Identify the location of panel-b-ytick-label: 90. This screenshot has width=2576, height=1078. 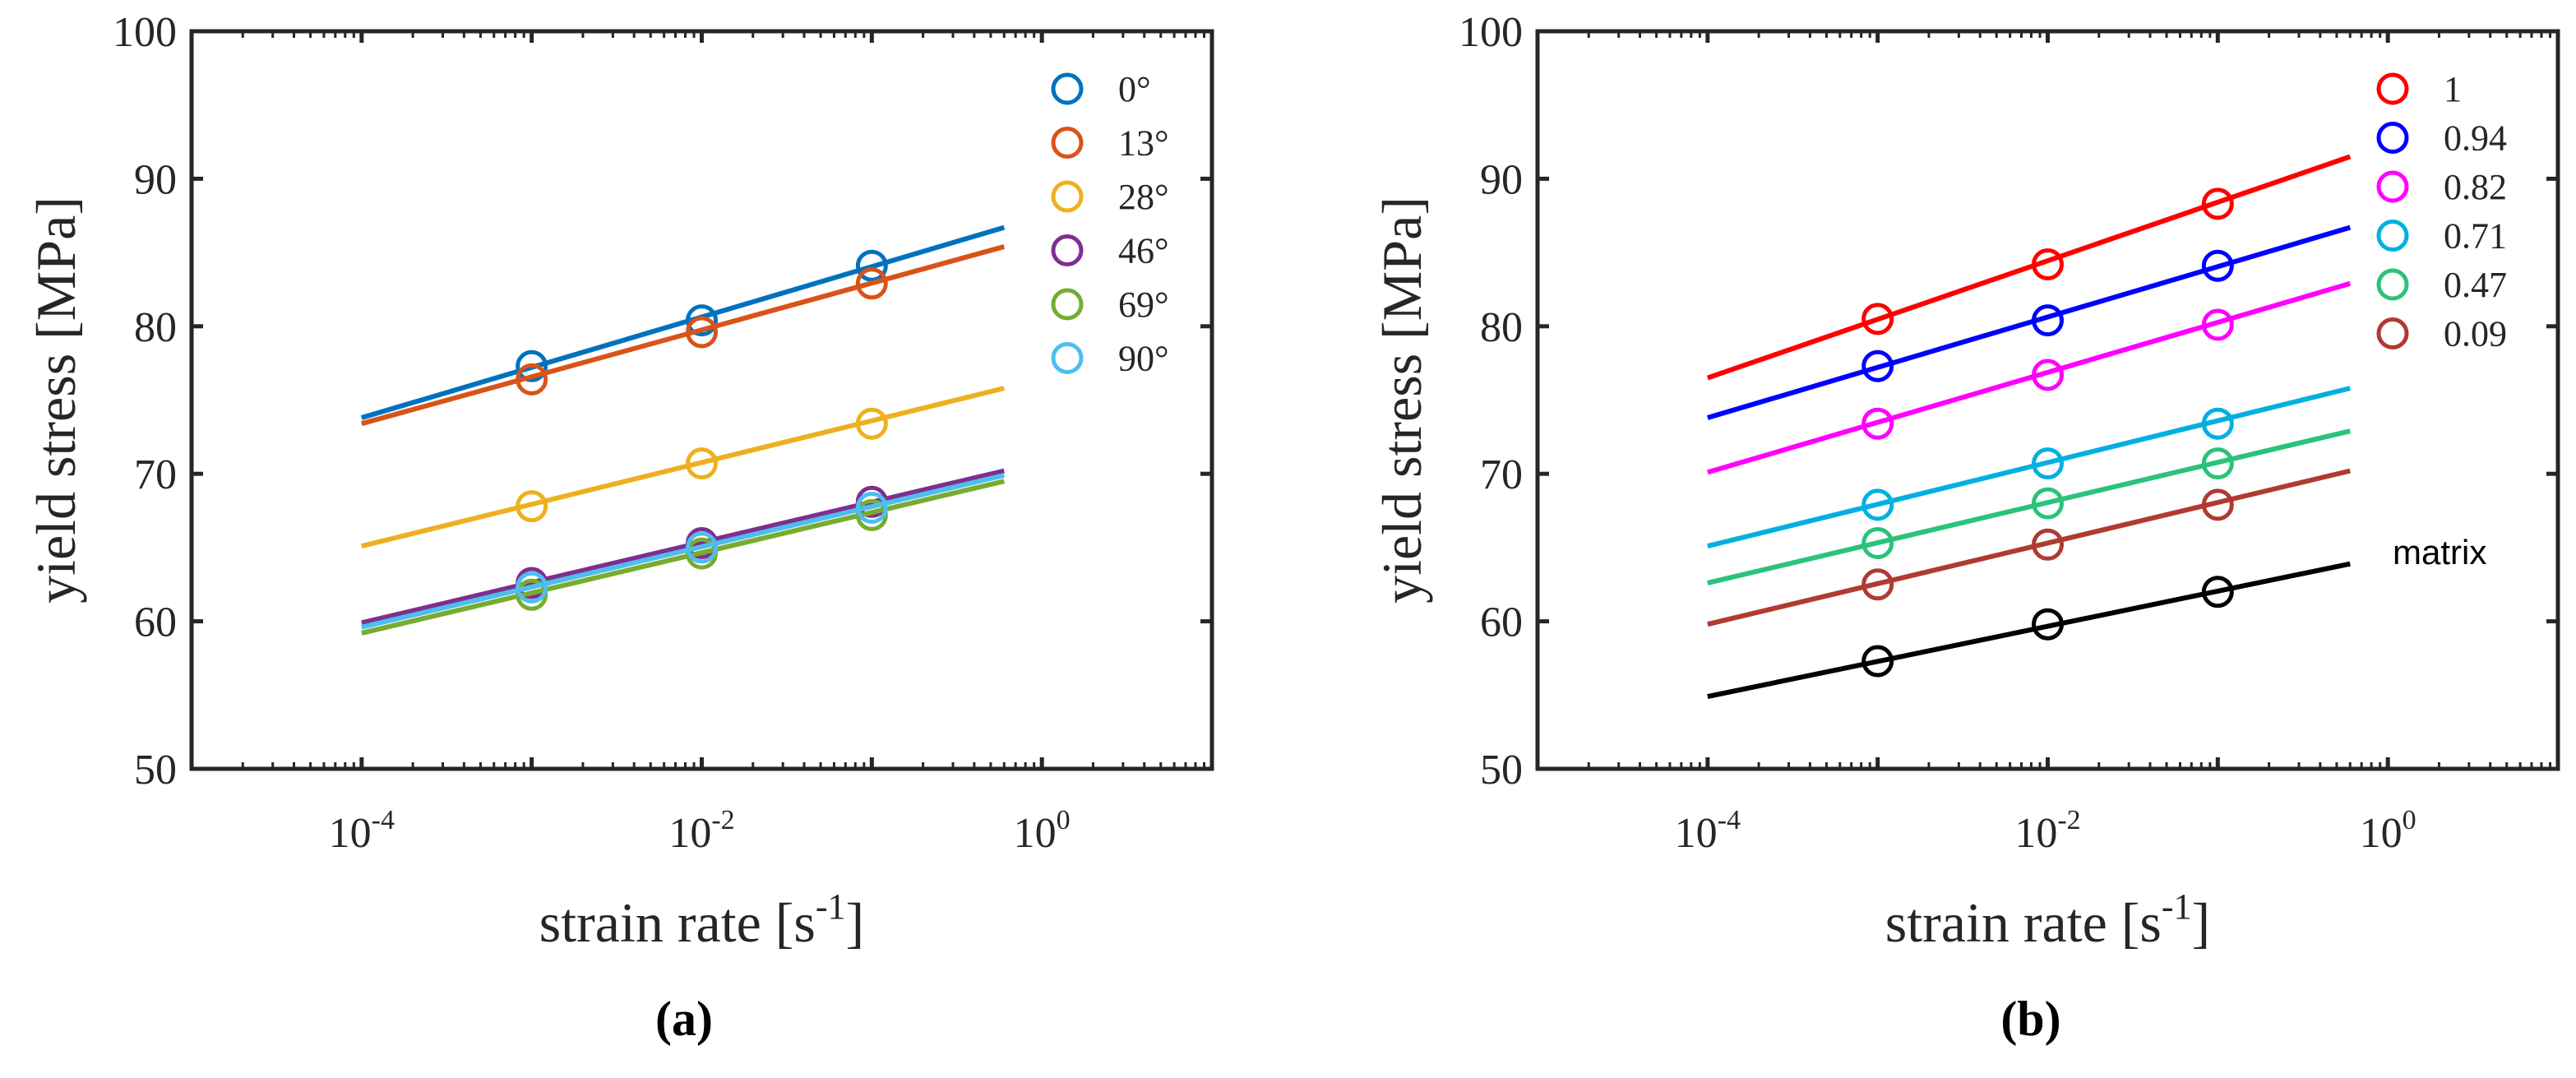
(1501, 179).